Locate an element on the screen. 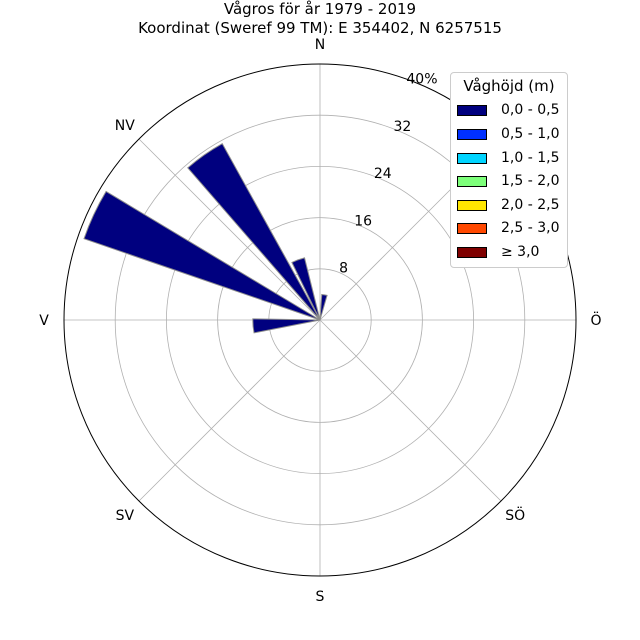  direction-label: SÖ is located at coordinates (515, 515).